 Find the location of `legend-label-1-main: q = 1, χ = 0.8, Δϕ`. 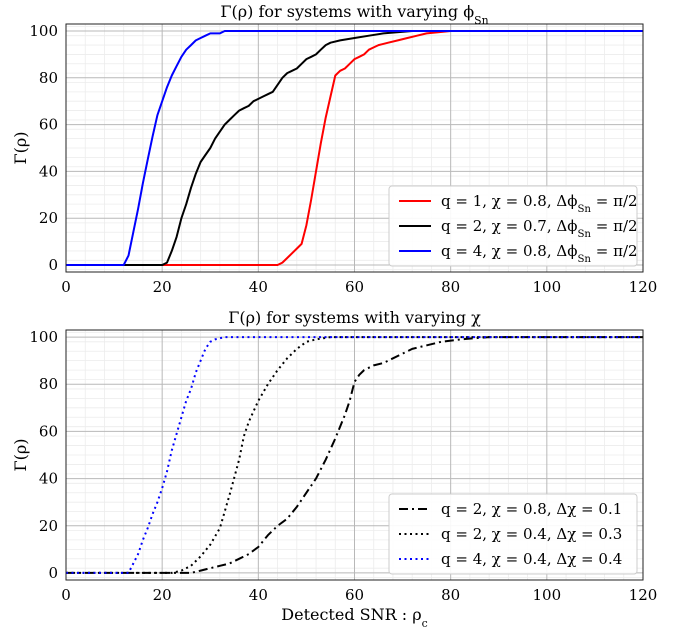

legend-label-1-main: q = 1, χ = 0.8, Δϕ is located at coordinates (509, 201).